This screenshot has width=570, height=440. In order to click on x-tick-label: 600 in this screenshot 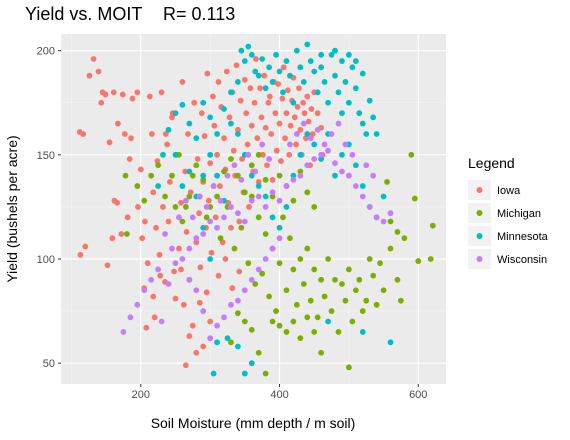, I will do `click(418, 395)`.